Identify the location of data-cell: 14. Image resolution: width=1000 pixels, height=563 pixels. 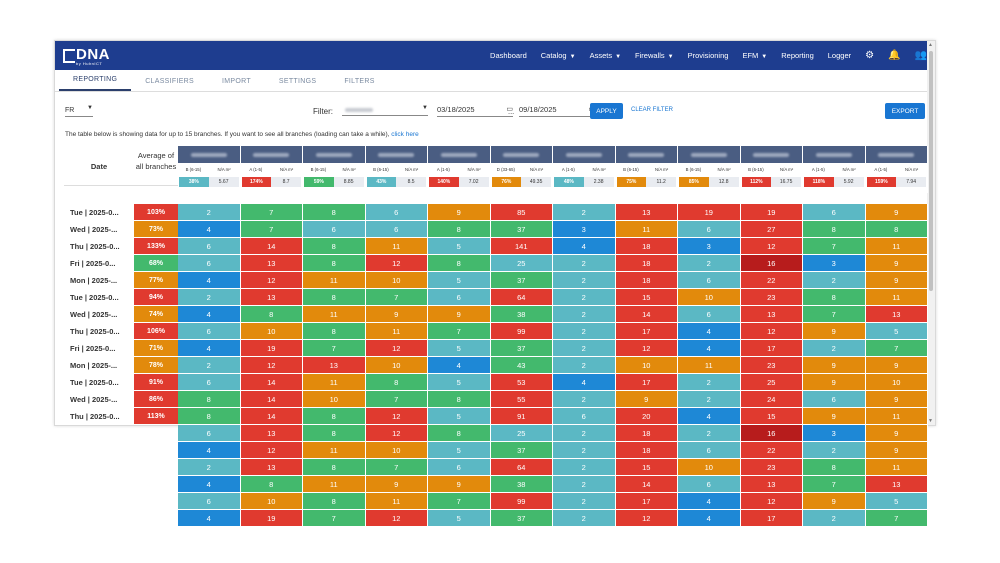
(271, 399).